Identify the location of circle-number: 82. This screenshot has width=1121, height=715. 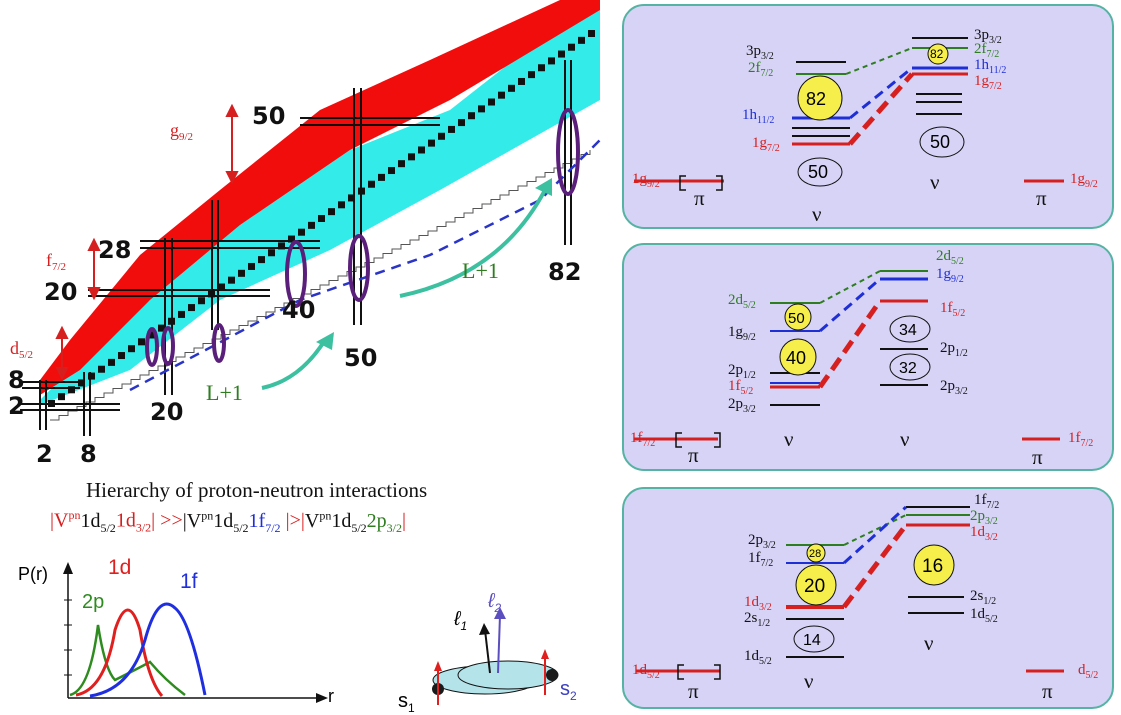
(937, 54).